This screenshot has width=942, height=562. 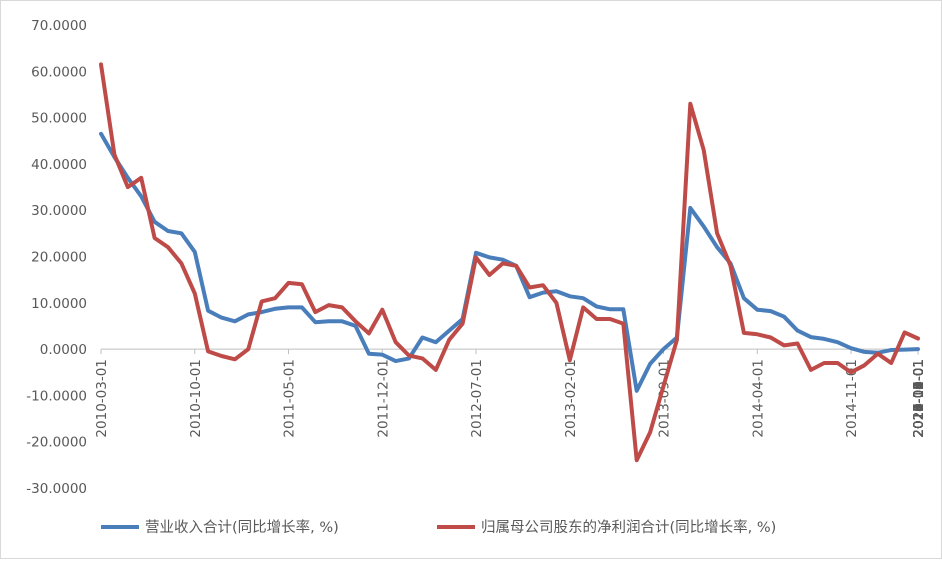 I want to click on x-tick-label: 2020-09-01, so click(x=919, y=398).